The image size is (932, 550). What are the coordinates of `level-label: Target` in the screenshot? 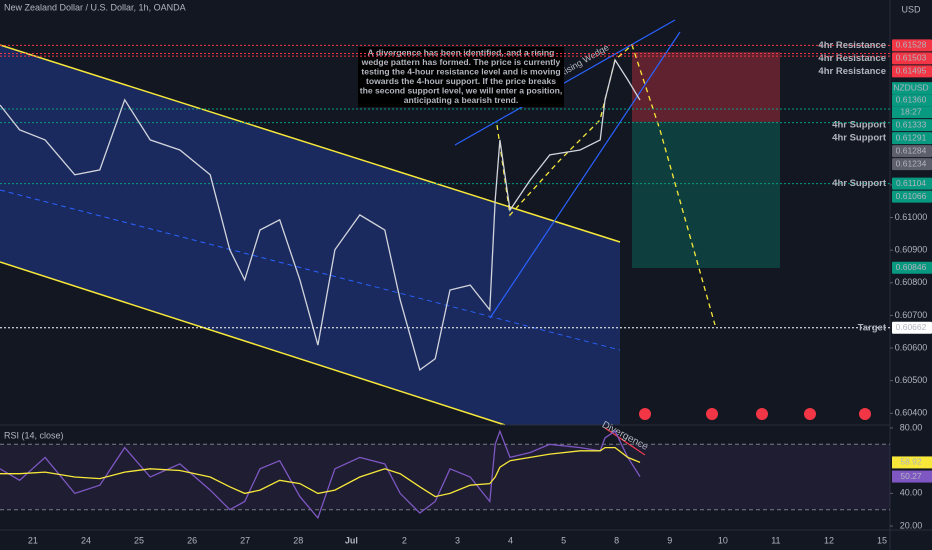 It's located at (872, 327).